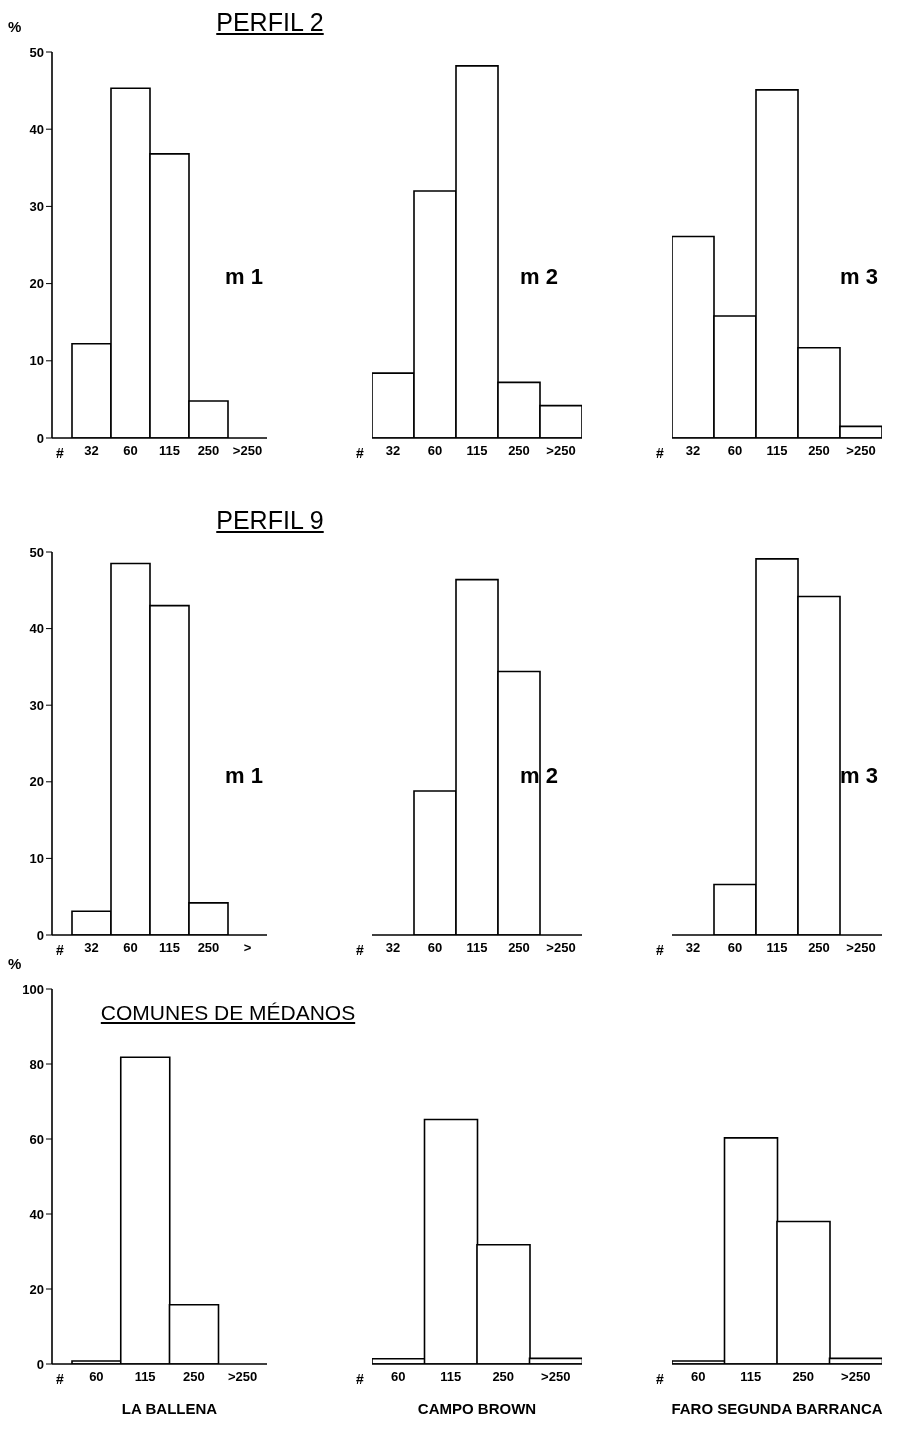 The width and height of the screenshot is (905, 1436). Describe the element at coordinates (33, 989) in the screenshot. I see `y-tick-label: 100` at that location.